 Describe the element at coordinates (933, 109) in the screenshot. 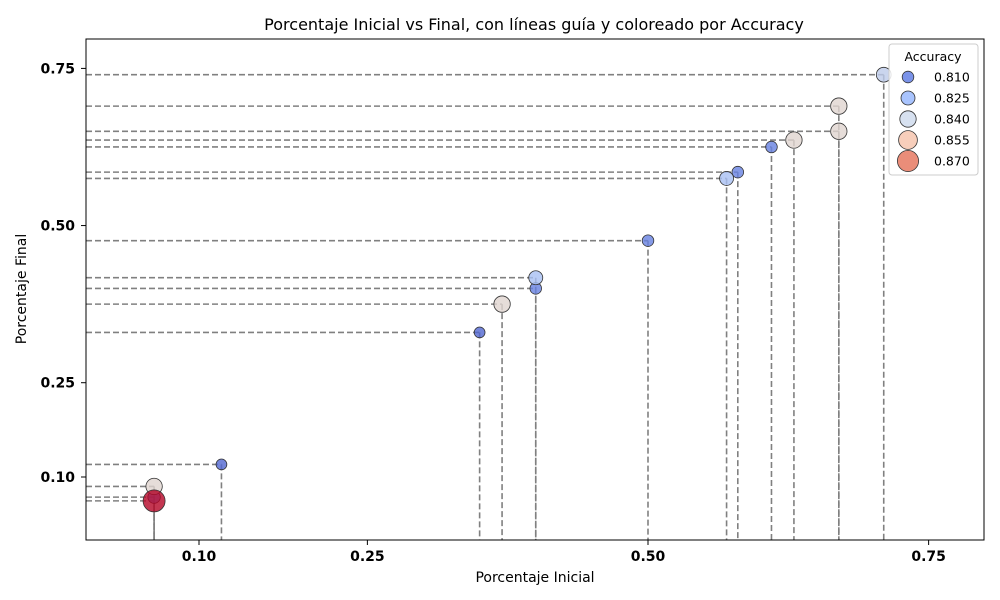

I see `legend: Accuracy 0.810 0.825 0.840 0.855 0.870` at that location.